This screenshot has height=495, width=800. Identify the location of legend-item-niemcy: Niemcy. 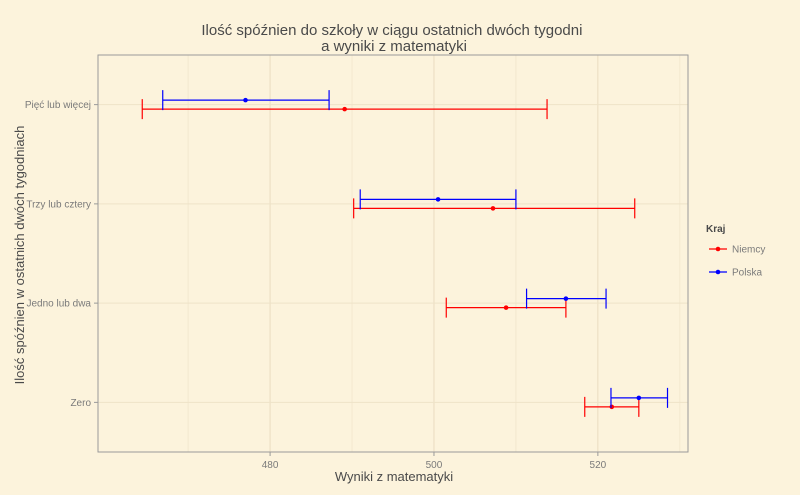
(737, 250).